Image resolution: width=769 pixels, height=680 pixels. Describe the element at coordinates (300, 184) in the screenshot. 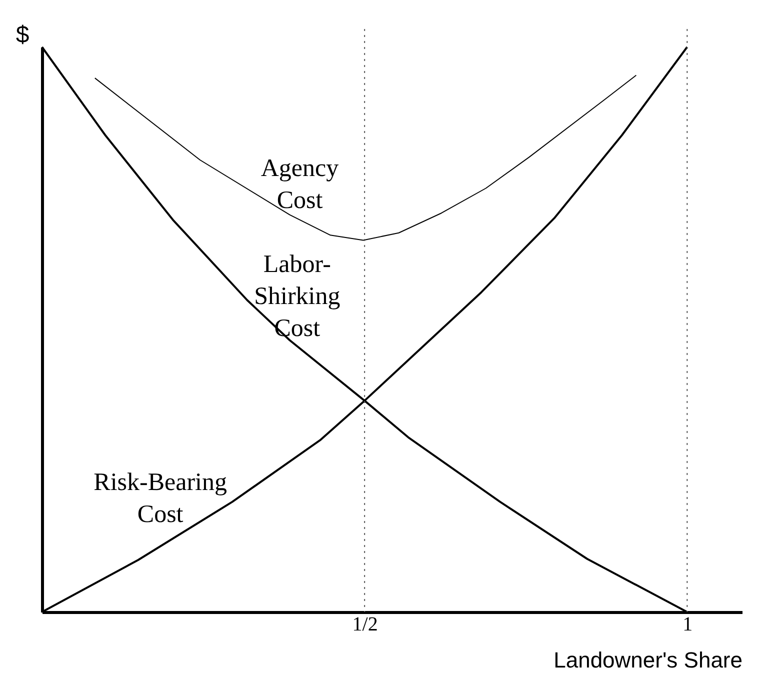

I see `series-label: Agency Cost` at that location.